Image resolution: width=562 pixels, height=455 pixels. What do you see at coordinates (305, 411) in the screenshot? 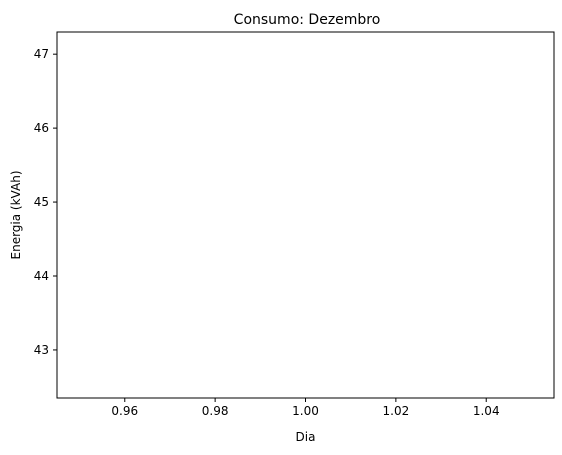
I see `x-tick-label: 1.00` at bounding box center [305, 411].